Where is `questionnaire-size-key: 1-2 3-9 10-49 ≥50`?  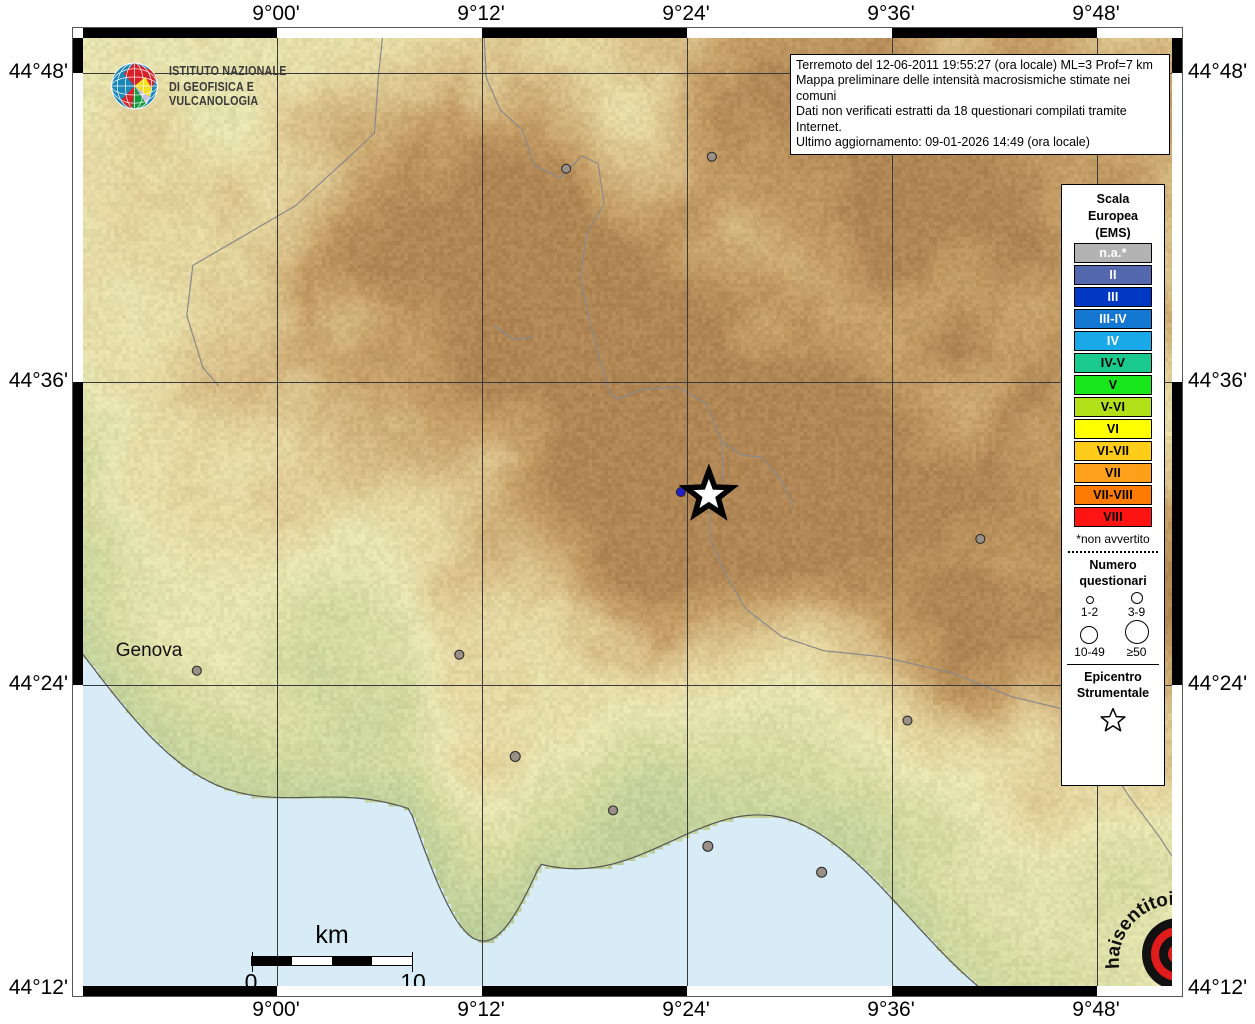
questionnaire-size-key: 1-2 3-9 10-49 ≥50 is located at coordinates (1113, 626).